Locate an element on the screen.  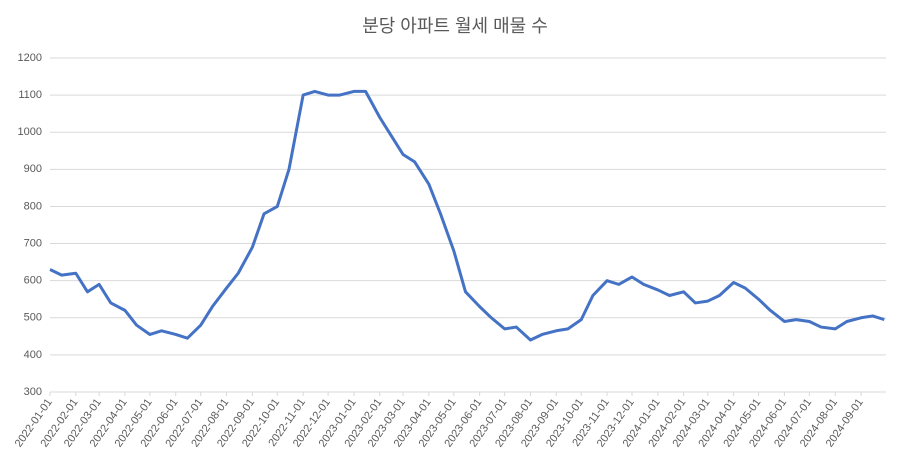
y-tick-label: 800 is located at coordinates (33, 206).